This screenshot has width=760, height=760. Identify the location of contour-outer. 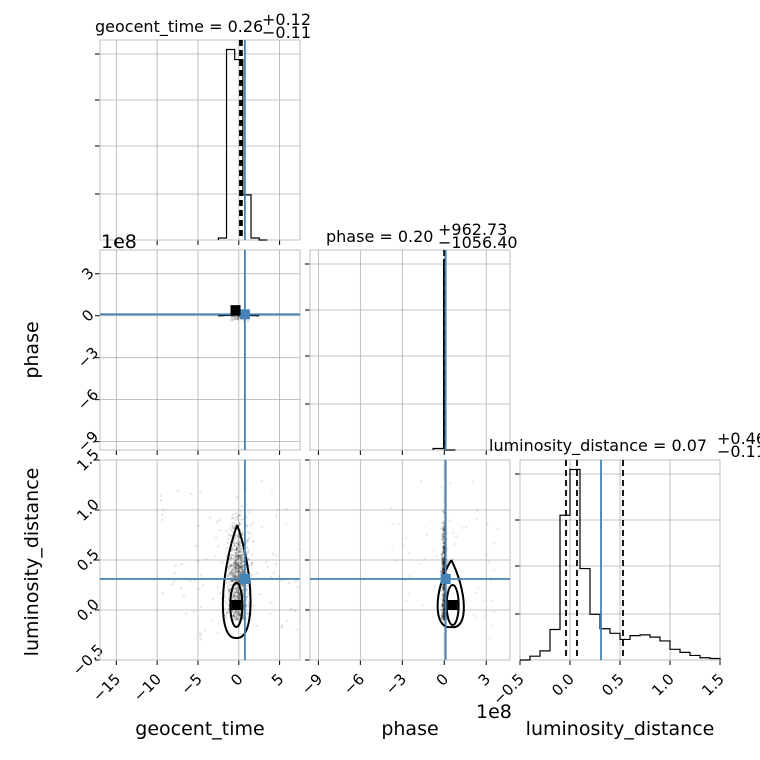
(450, 594).